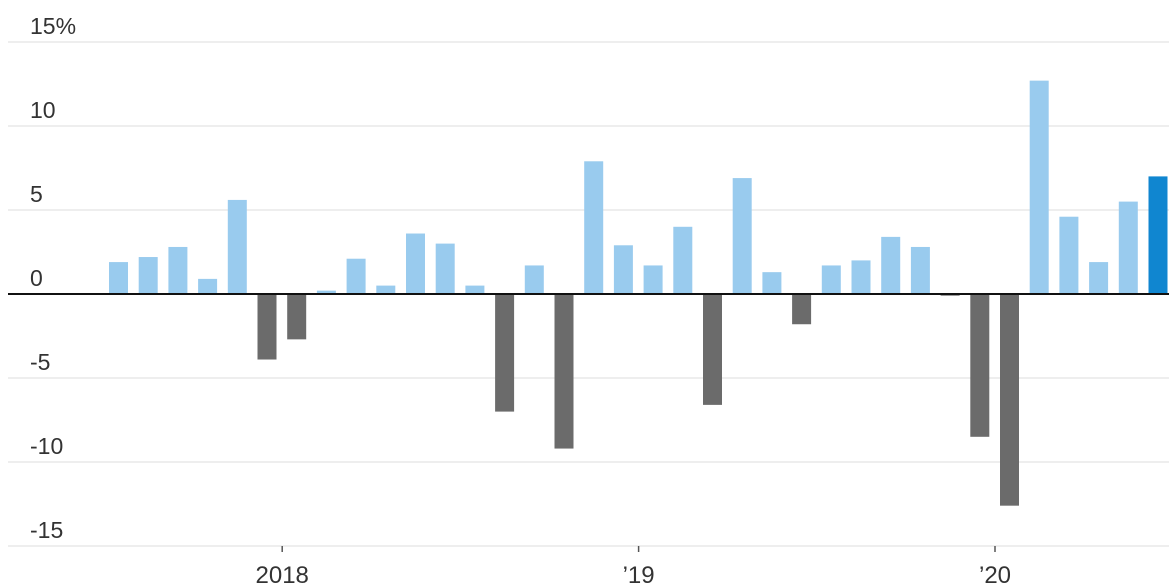 This screenshot has width=1171, height=584. I want to click on x-tick-label: 2018, so click(282, 573).